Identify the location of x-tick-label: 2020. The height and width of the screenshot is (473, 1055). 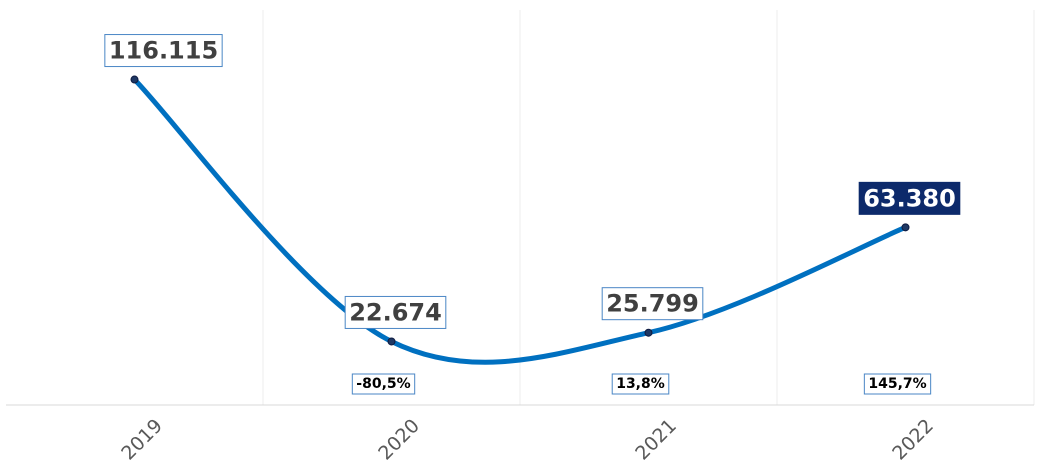
(399, 440).